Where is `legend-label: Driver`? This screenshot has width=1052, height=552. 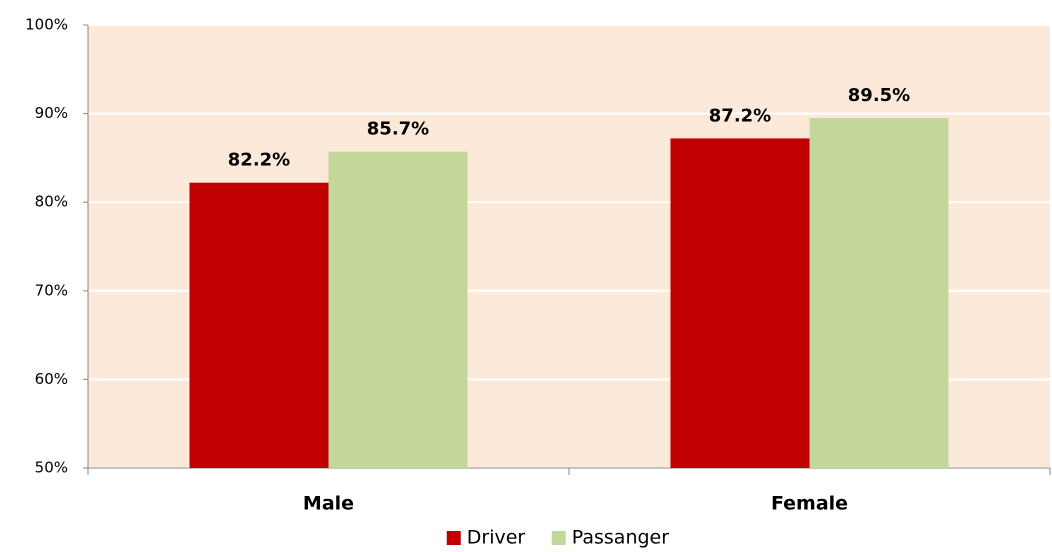
legend-label: Driver is located at coordinates (496, 538).